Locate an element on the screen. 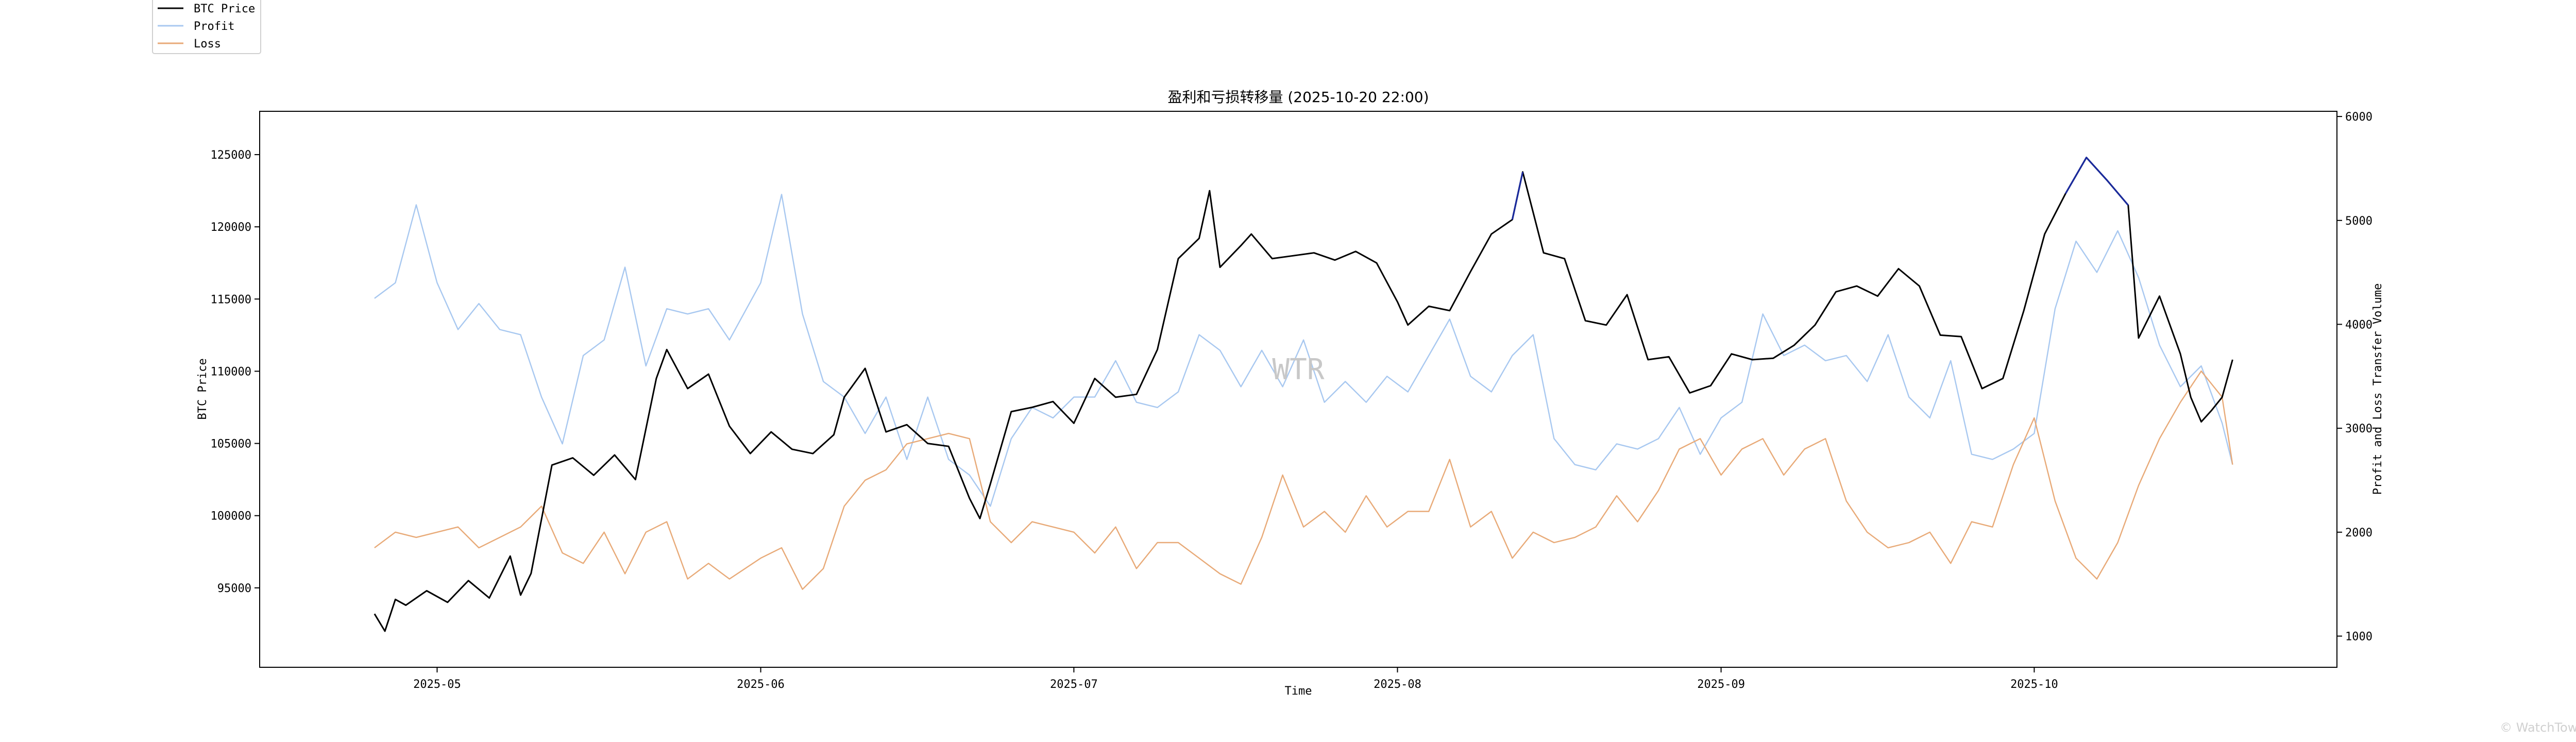 This screenshot has height=742, width=2576. y-tick-label-right: 2000 is located at coordinates (2358, 533).